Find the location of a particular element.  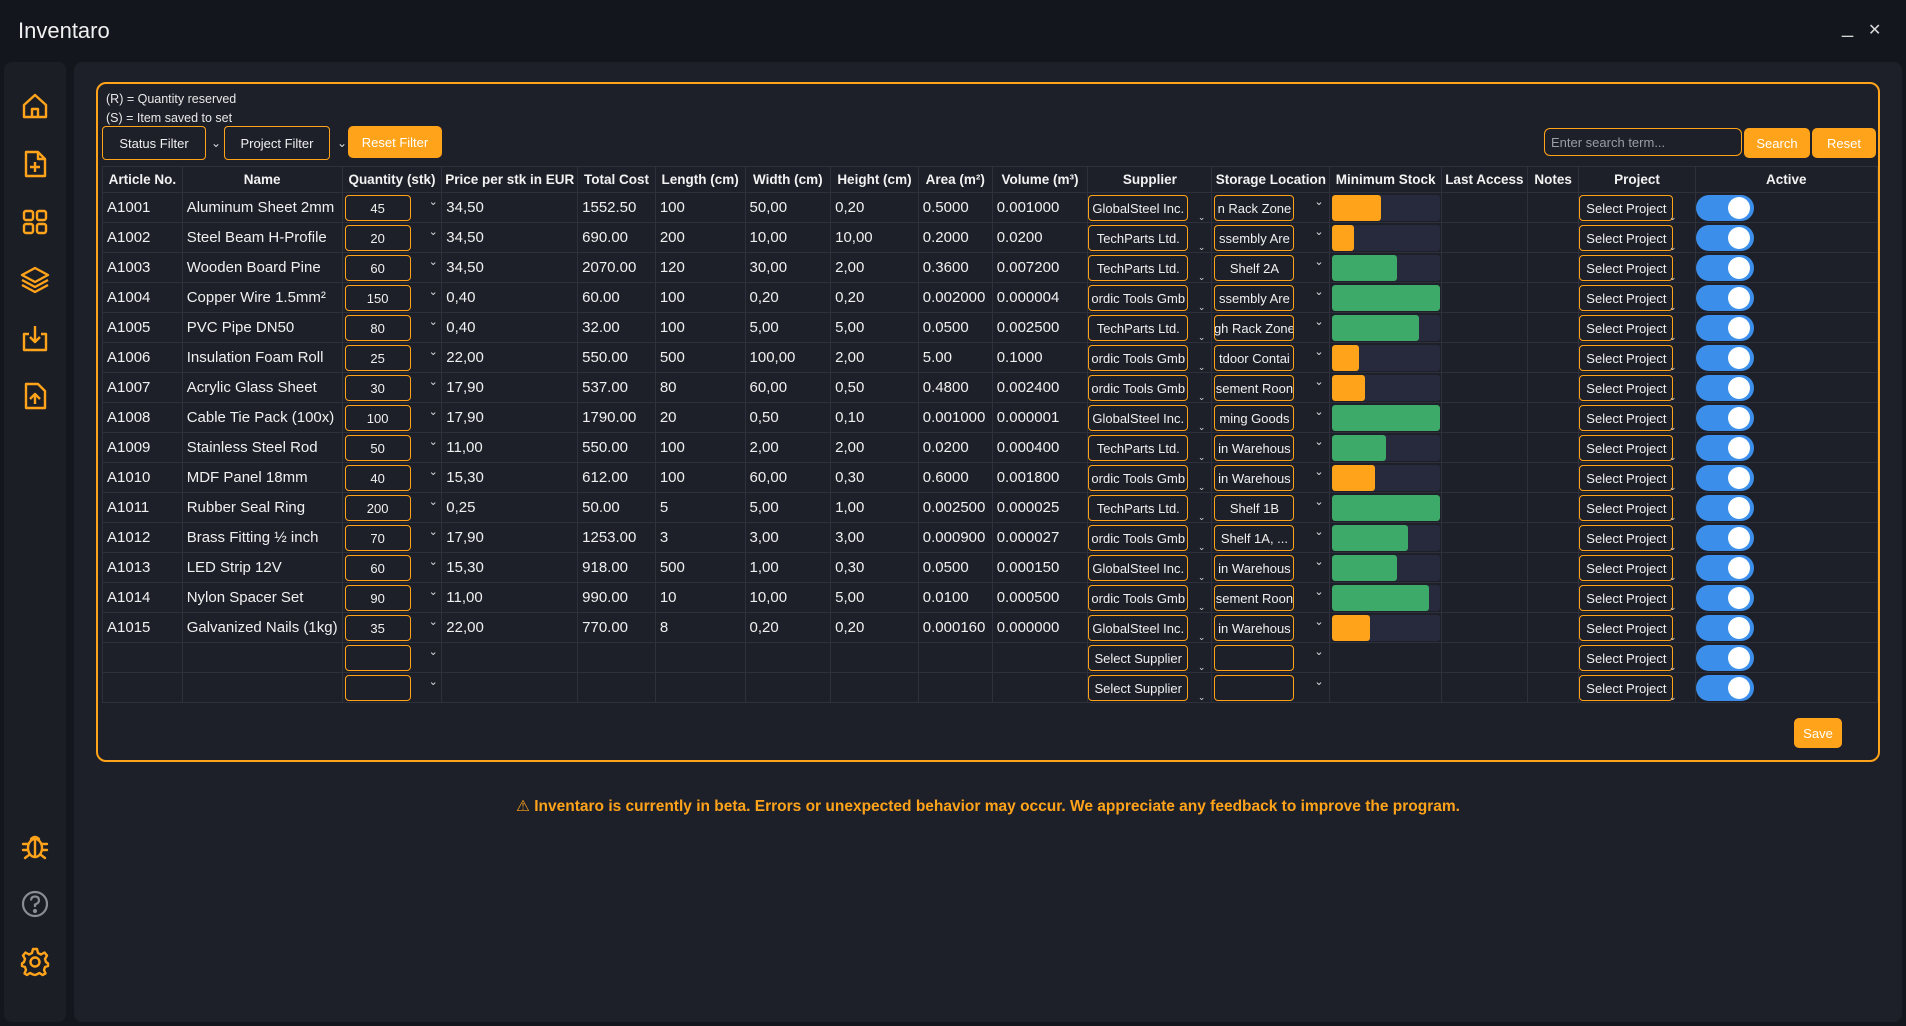

storage-location-select: Shelf 2A is located at coordinates (1254, 268).